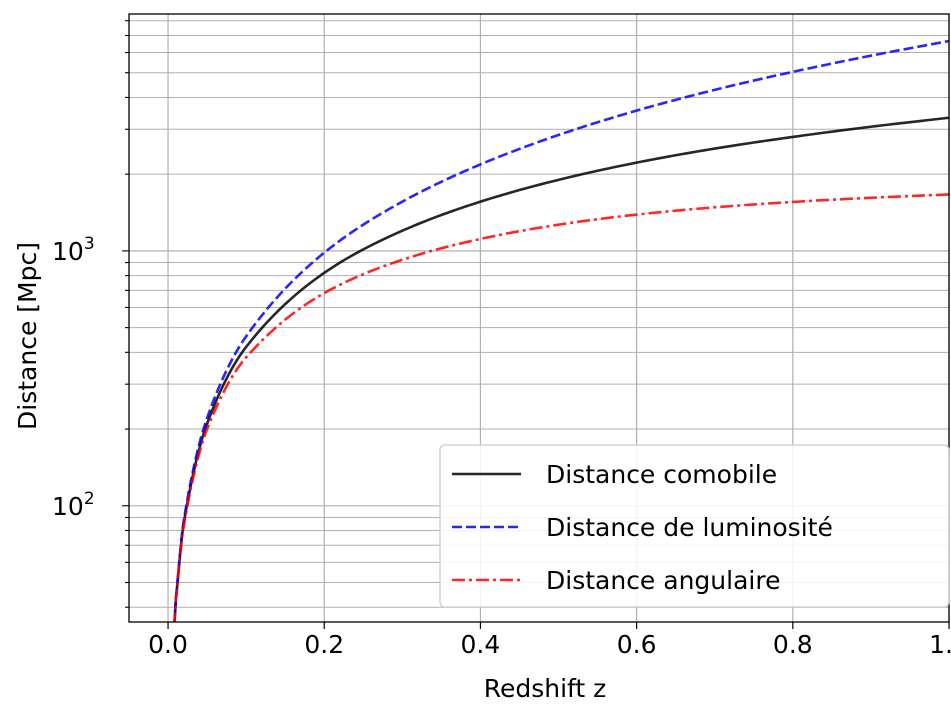  I want to click on x-tick-label: 0.6, so click(637, 644).